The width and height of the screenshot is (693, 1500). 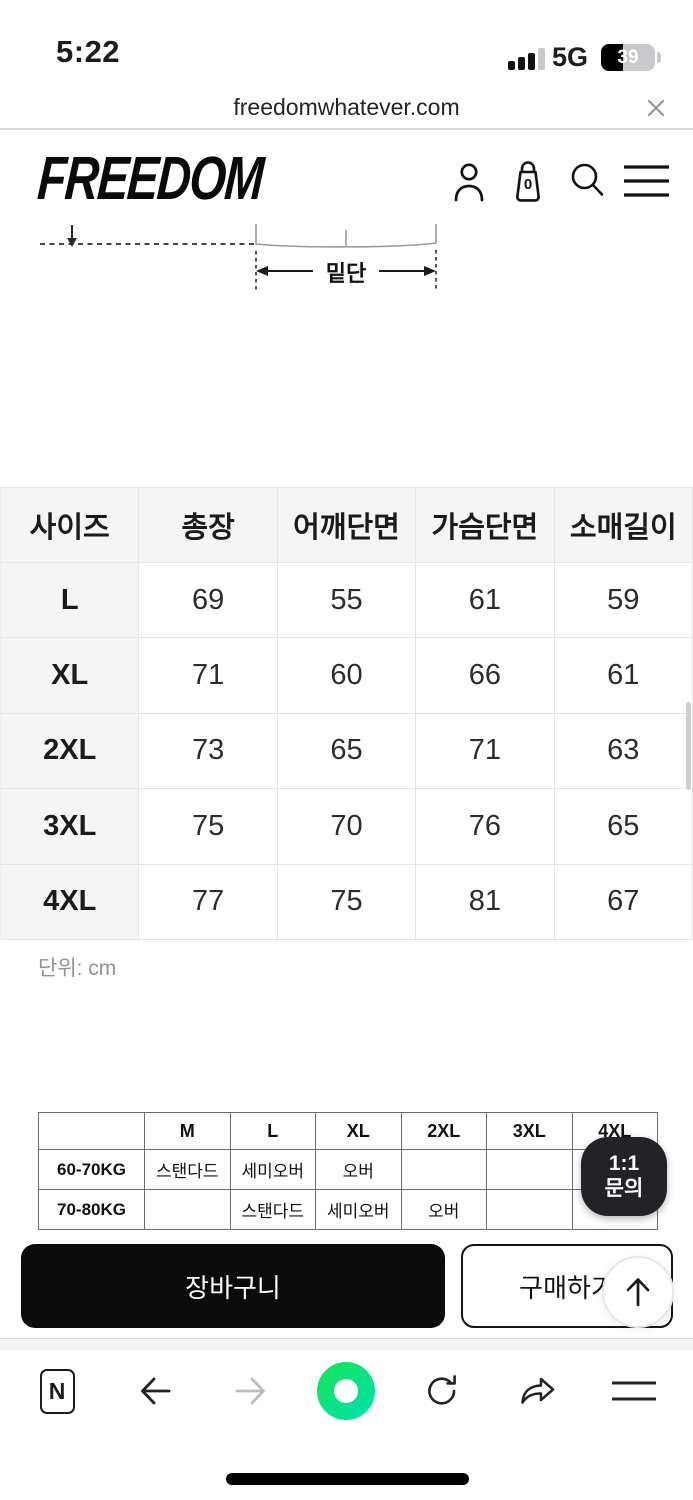 What do you see at coordinates (346, 107) in the screenshot?
I see `url-address: freedomwhatever.com` at bounding box center [346, 107].